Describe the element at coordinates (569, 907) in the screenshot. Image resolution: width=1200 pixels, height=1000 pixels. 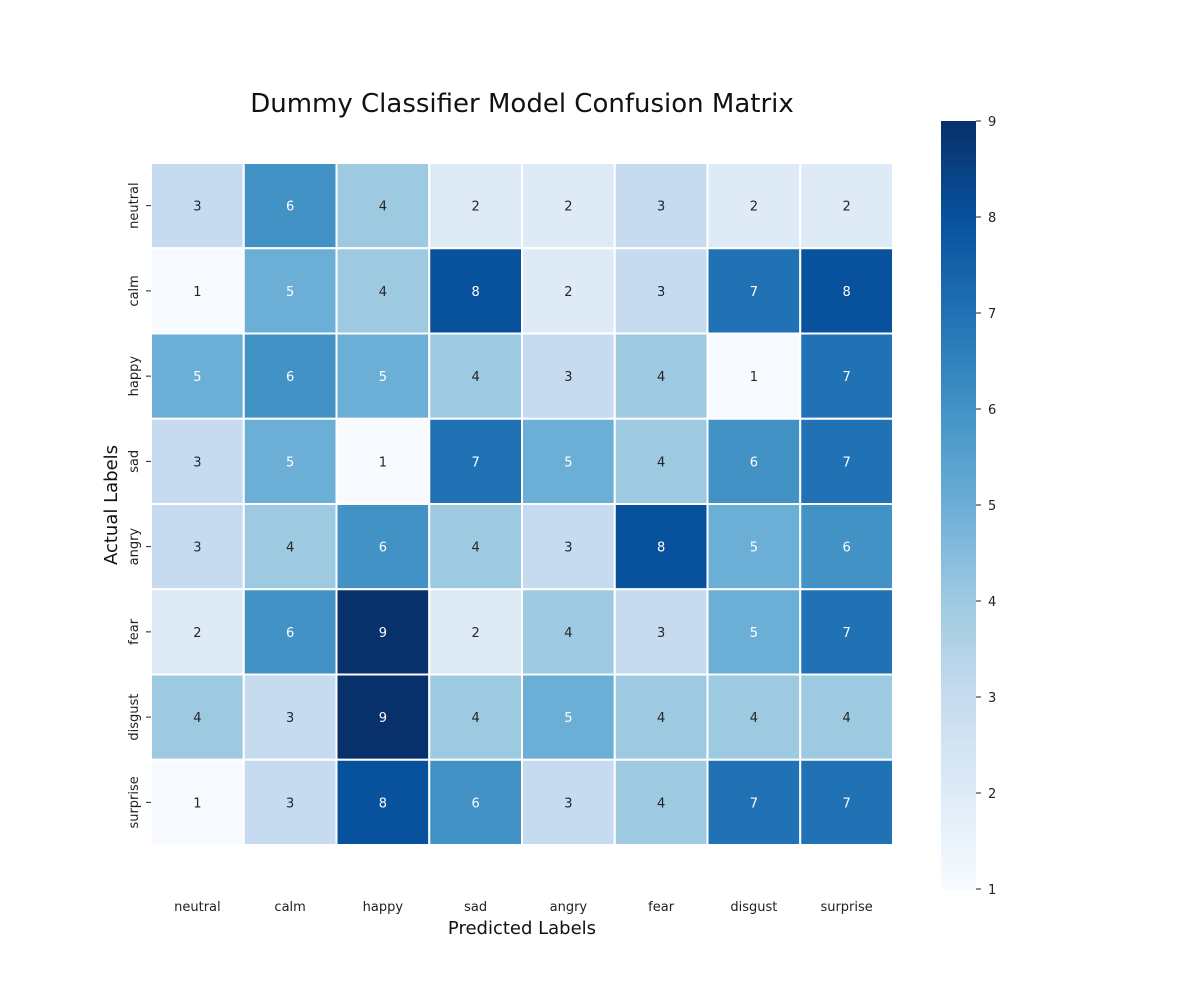
I see `x-tick-label: angry` at that location.